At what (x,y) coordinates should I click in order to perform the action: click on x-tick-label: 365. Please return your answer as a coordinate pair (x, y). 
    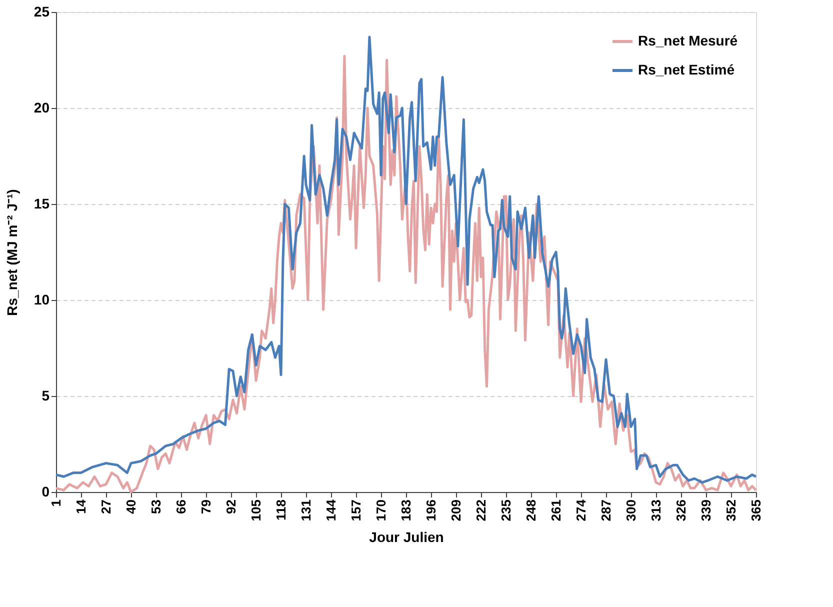
    Looking at the image, I should click on (756, 511).